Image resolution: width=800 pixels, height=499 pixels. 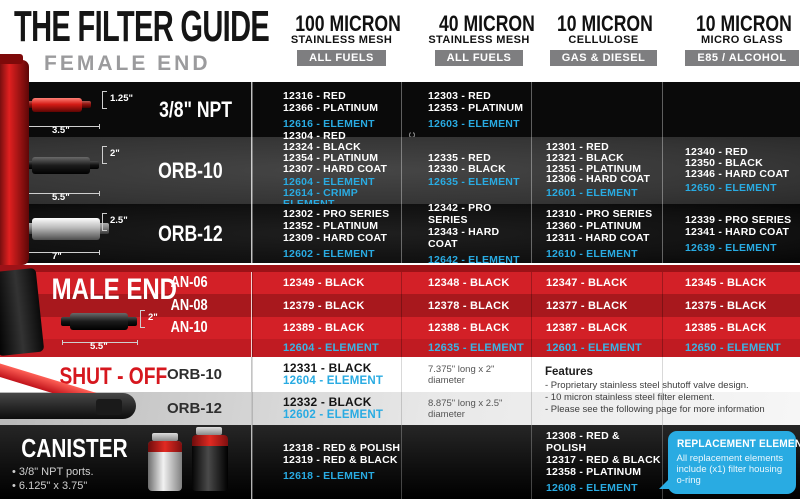 What do you see at coordinates (738, 219) in the screenshot?
I see `part-number: 12339 - PRO SERIES` at bounding box center [738, 219].